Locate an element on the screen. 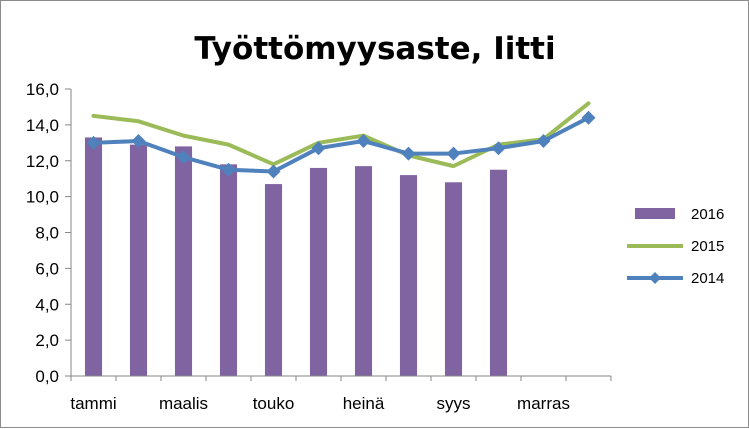 The width and height of the screenshot is (749, 429). line-2015 is located at coordinates (341, 135).